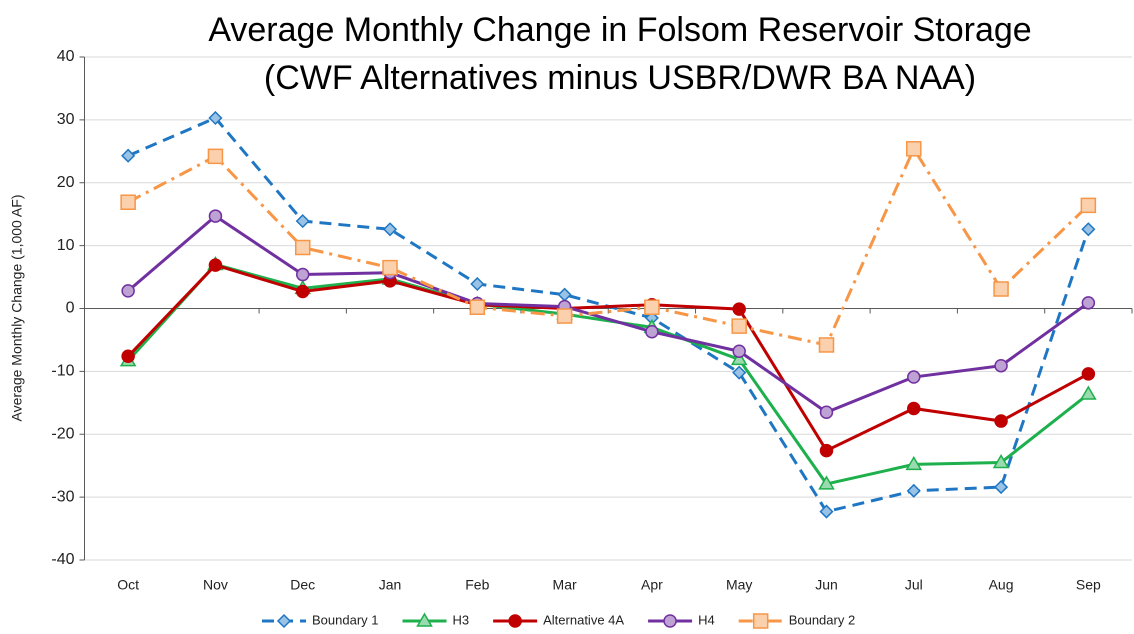 This screenshot has width=1134, height=634. Describe the element at coordinates (739, 585) in the screenshot. I see `x-tick-label: May` at that location.